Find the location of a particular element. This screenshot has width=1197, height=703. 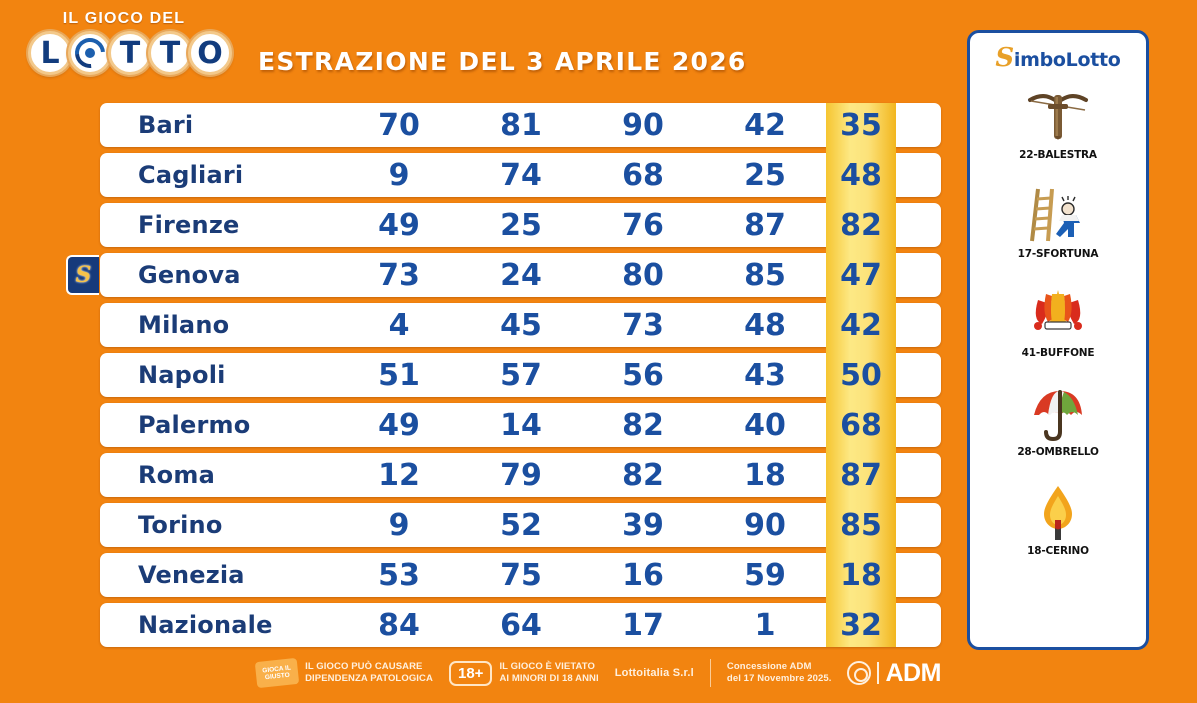

gioca-il-giusto-logo: GIOCA IL GIUSTO is located at coordinates (277, 673).